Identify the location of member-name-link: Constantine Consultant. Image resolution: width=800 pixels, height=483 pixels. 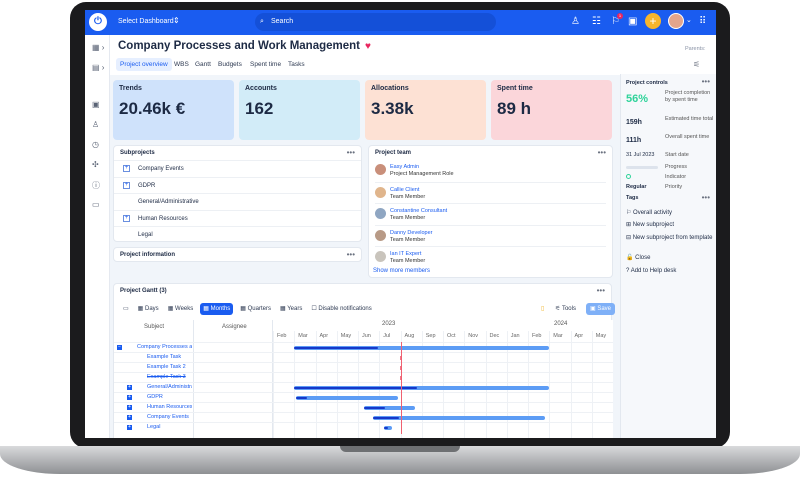
(419, 211).